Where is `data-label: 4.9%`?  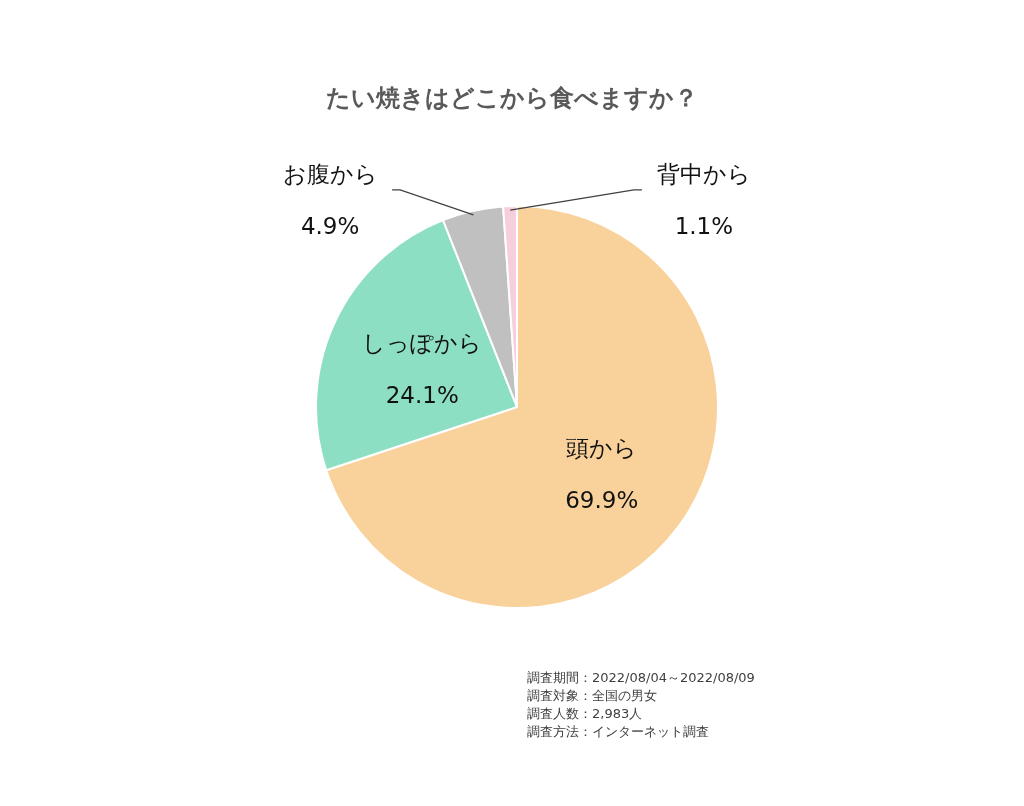
data-label: 4.9% is located at coordinates (330, 225).